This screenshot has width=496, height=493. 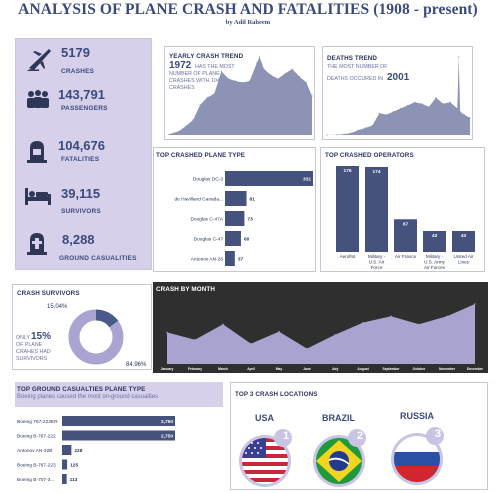 What do you see at coordinates (195, 369) in the screenshot?
I see `month-tick-label: February` at bounding box center [195, 369].